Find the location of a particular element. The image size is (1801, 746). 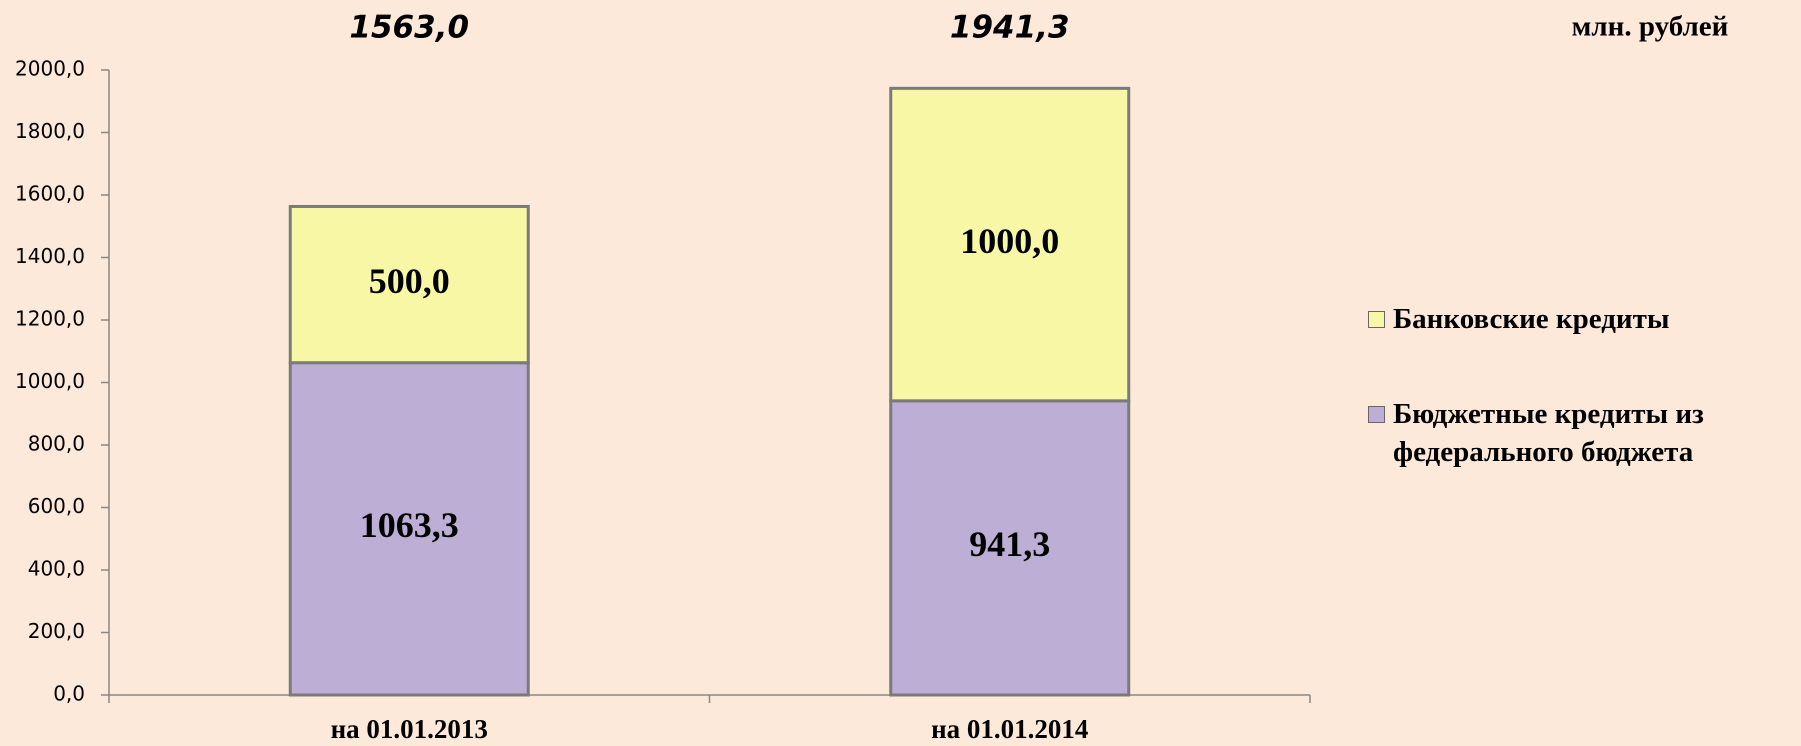

total-label: 1941,3 is located at coordinates (1010, 28).